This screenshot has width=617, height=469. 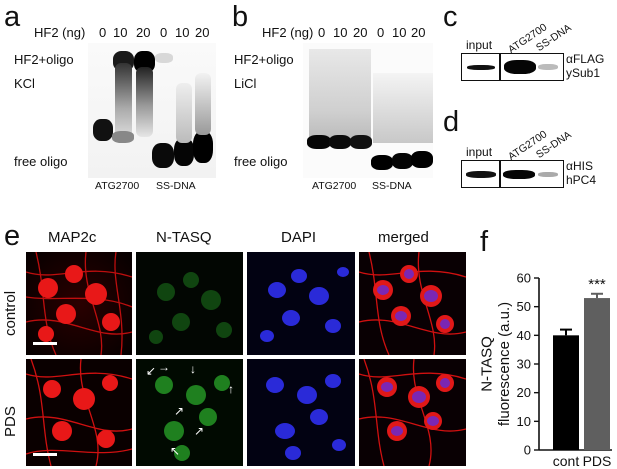 What do you see at coordinates (597, 461) in the screenshot?
I see `x-tick-label: PDS` at bounding box center [597, 461].